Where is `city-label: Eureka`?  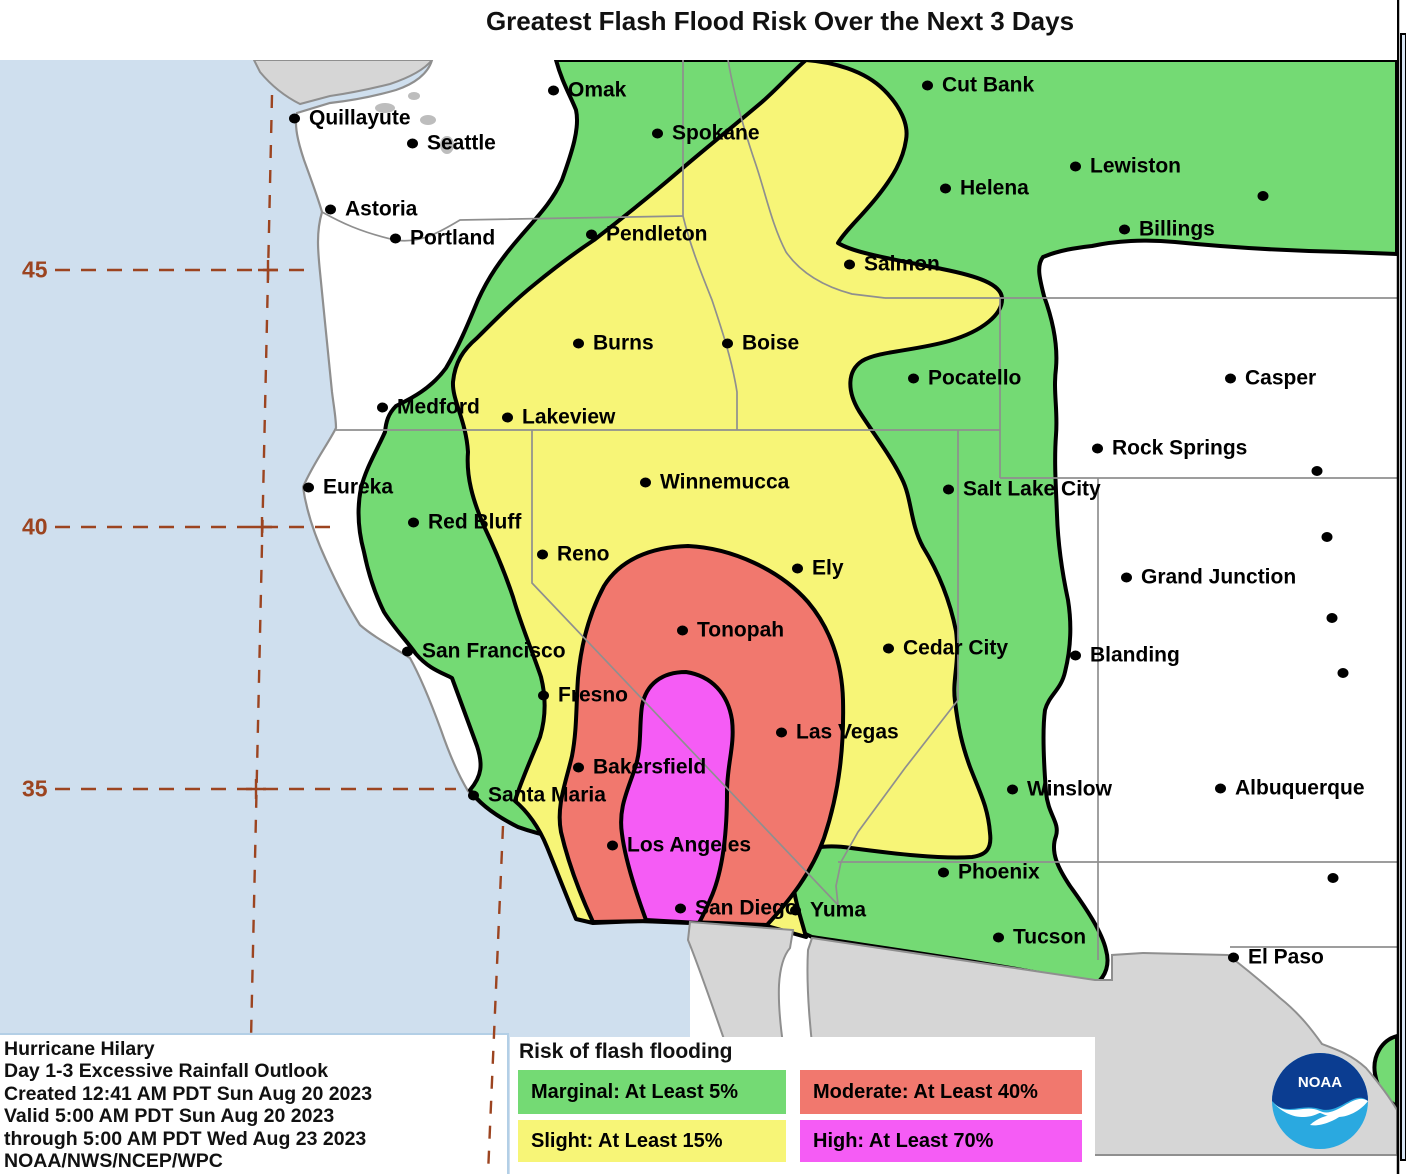 city-label: Eureka is located at coordinates (358, 487).